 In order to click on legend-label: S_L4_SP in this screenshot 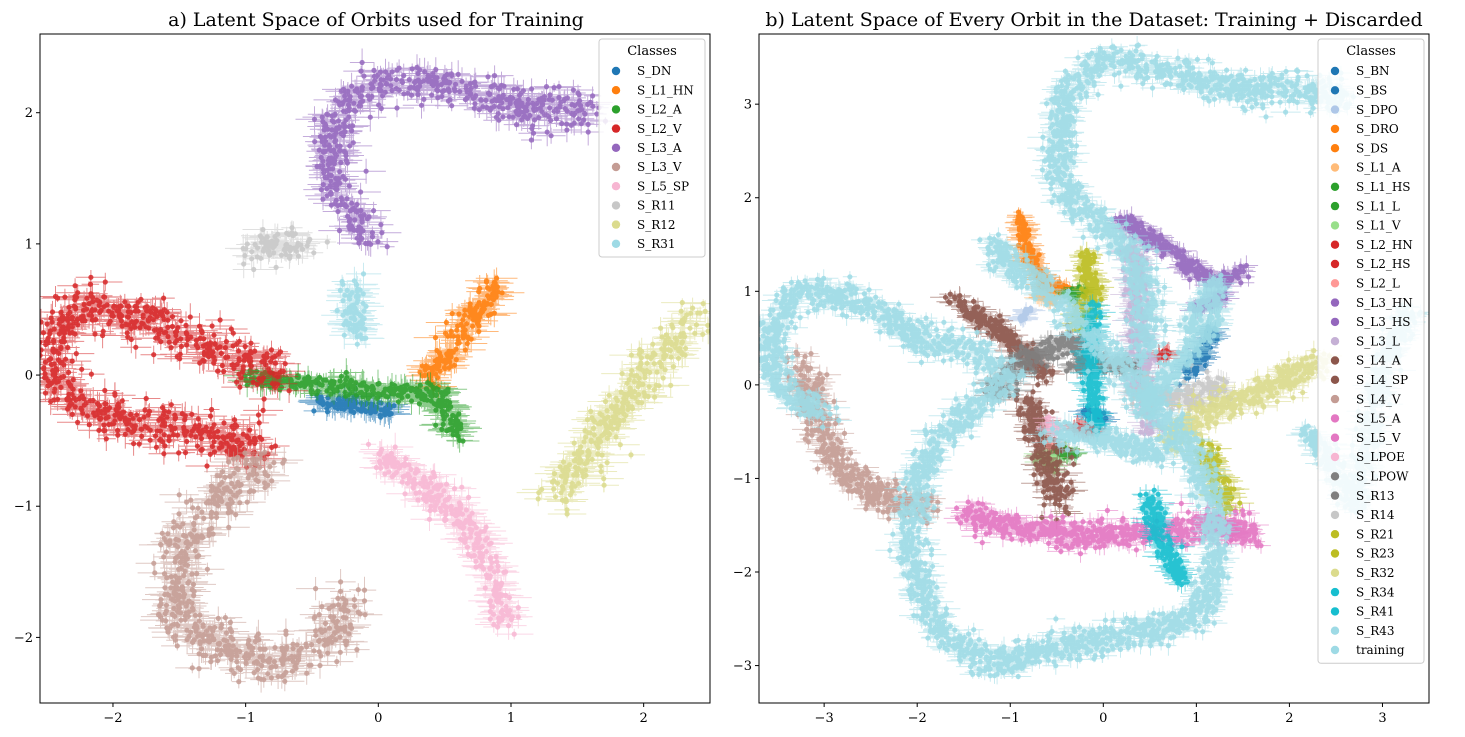, I will do `click(1382, 380)`.